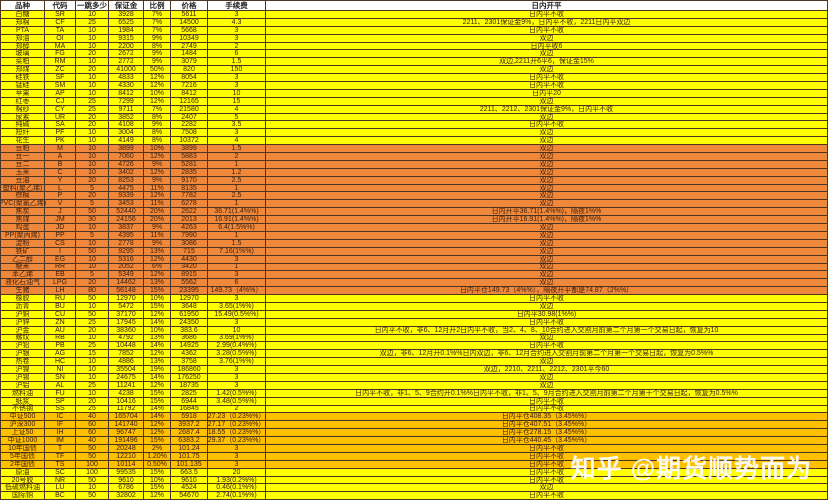 The image size is (828, 500). What do you see at coordinates (157, 149) in the screenshot?
I see `cell-ratio: 10%` at bounding box center [157, 149].